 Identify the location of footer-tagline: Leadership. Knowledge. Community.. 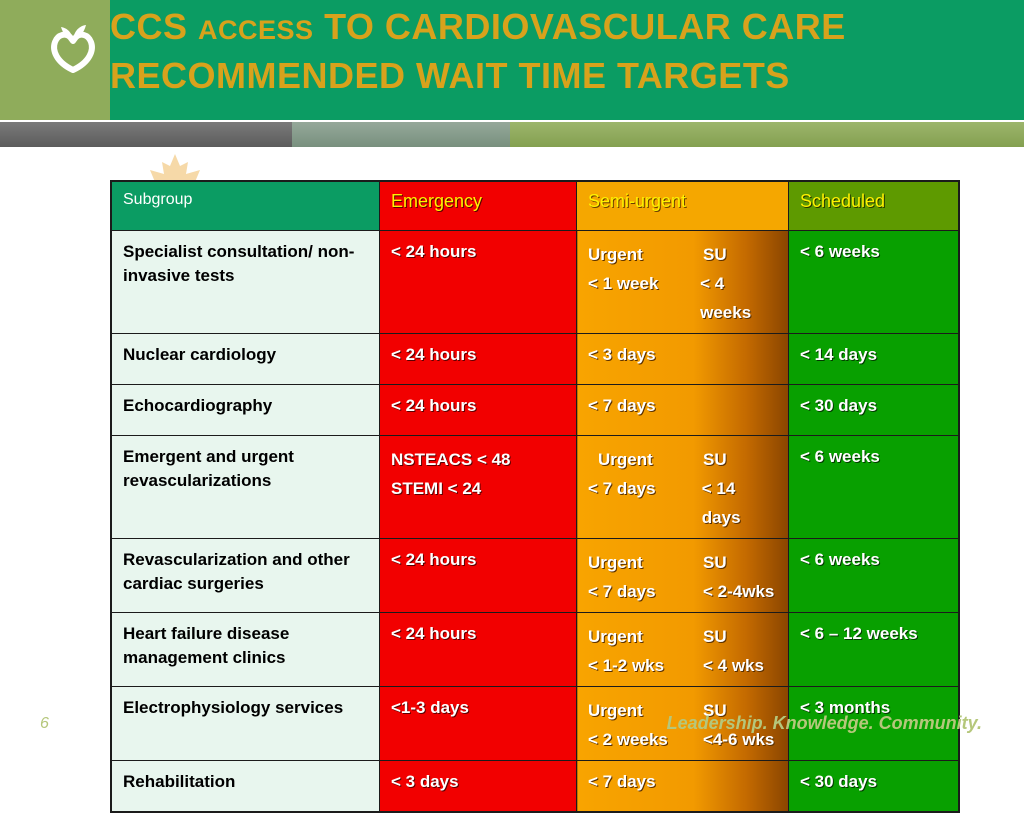
(824, 723).